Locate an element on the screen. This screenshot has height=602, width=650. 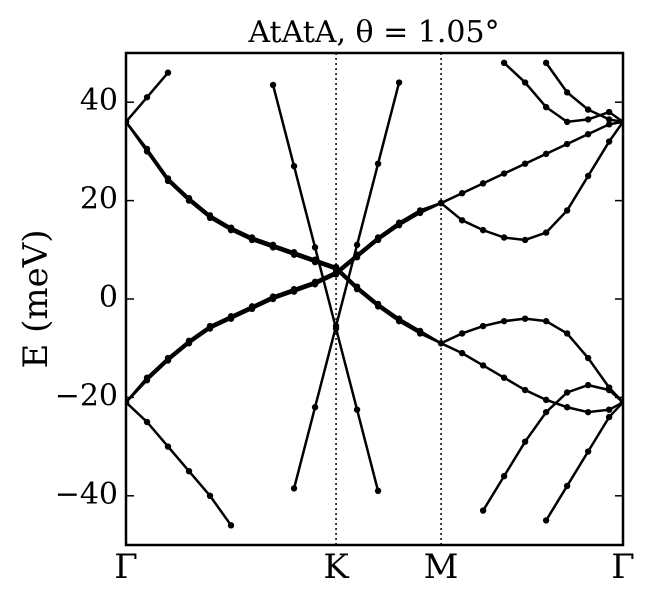
chart-title: AtAtA, θ = 1.05° is located at coordinates (373, 32).